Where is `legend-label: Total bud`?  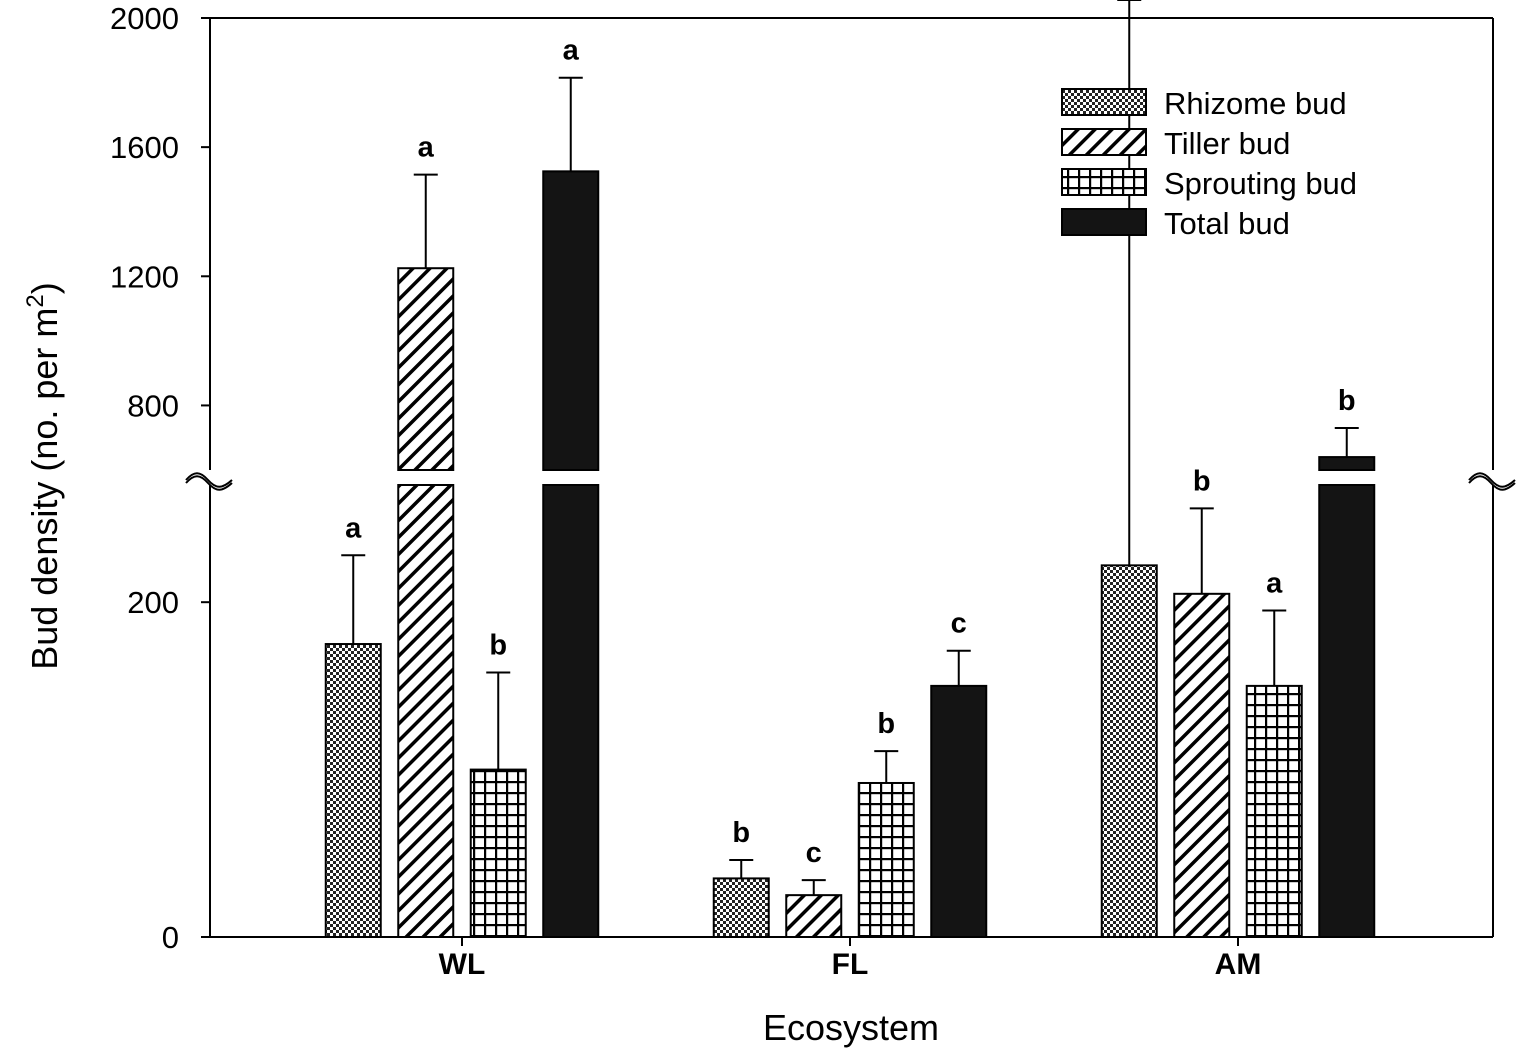
legend-label: Total bud is located at coordinates (1227, 223).